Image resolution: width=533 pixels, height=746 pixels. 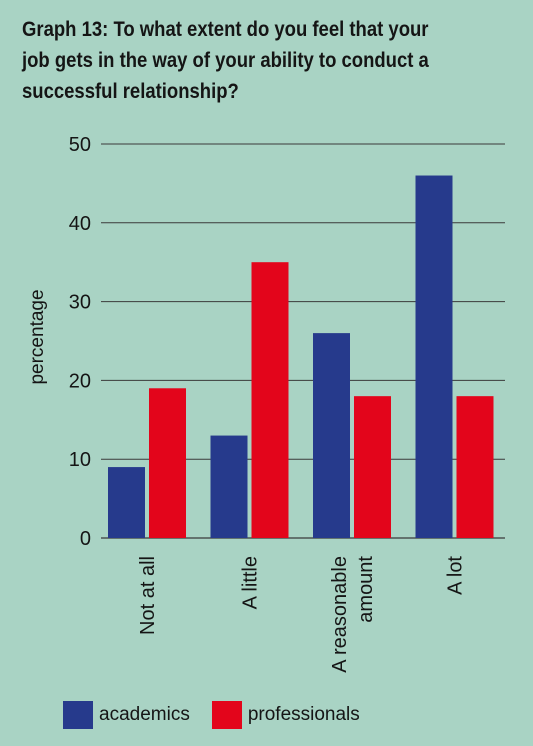 What do you see at coordinates (226, 715) in the screenshot?
I see `legend-swatch-professionals` at bounding box center [226, 715].